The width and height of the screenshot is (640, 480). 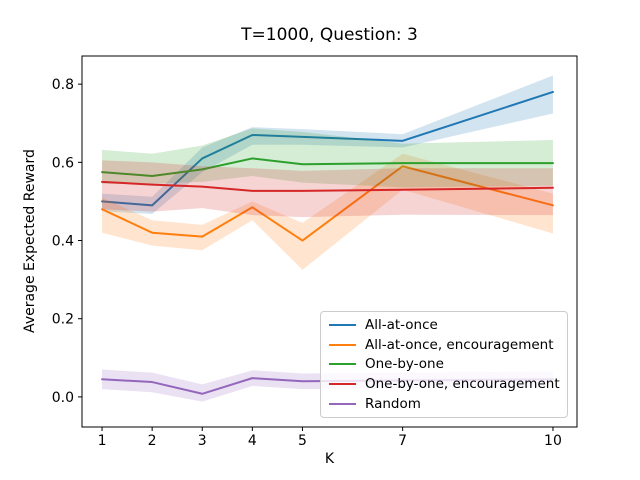 What do you see at coordinates (63, 398) in the screenshot?
I see `y-tick-label: 0.0` at bounding box center [63, 398].